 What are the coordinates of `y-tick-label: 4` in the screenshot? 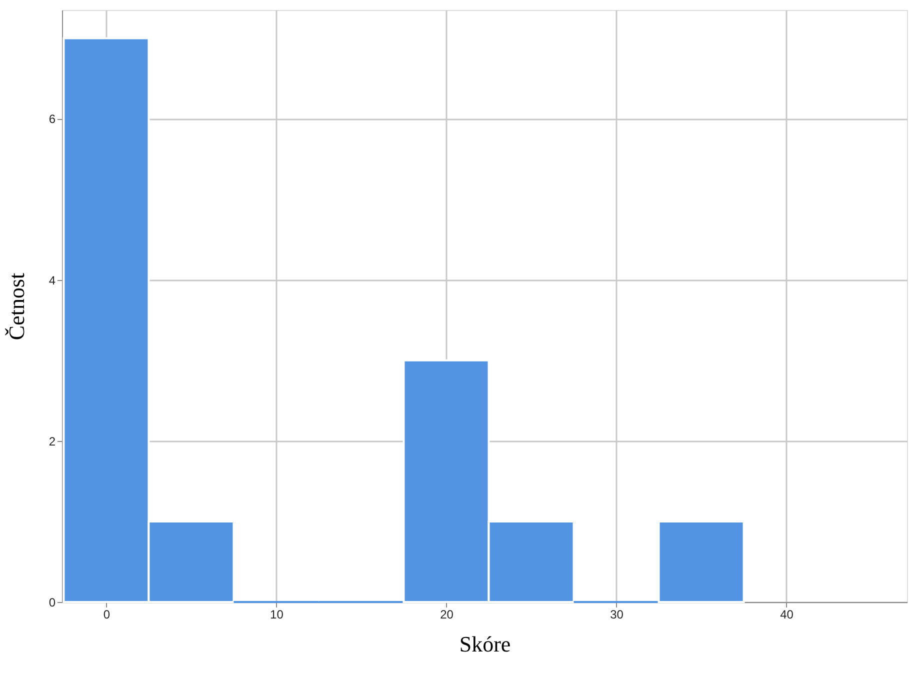 It's located at (52, 280).